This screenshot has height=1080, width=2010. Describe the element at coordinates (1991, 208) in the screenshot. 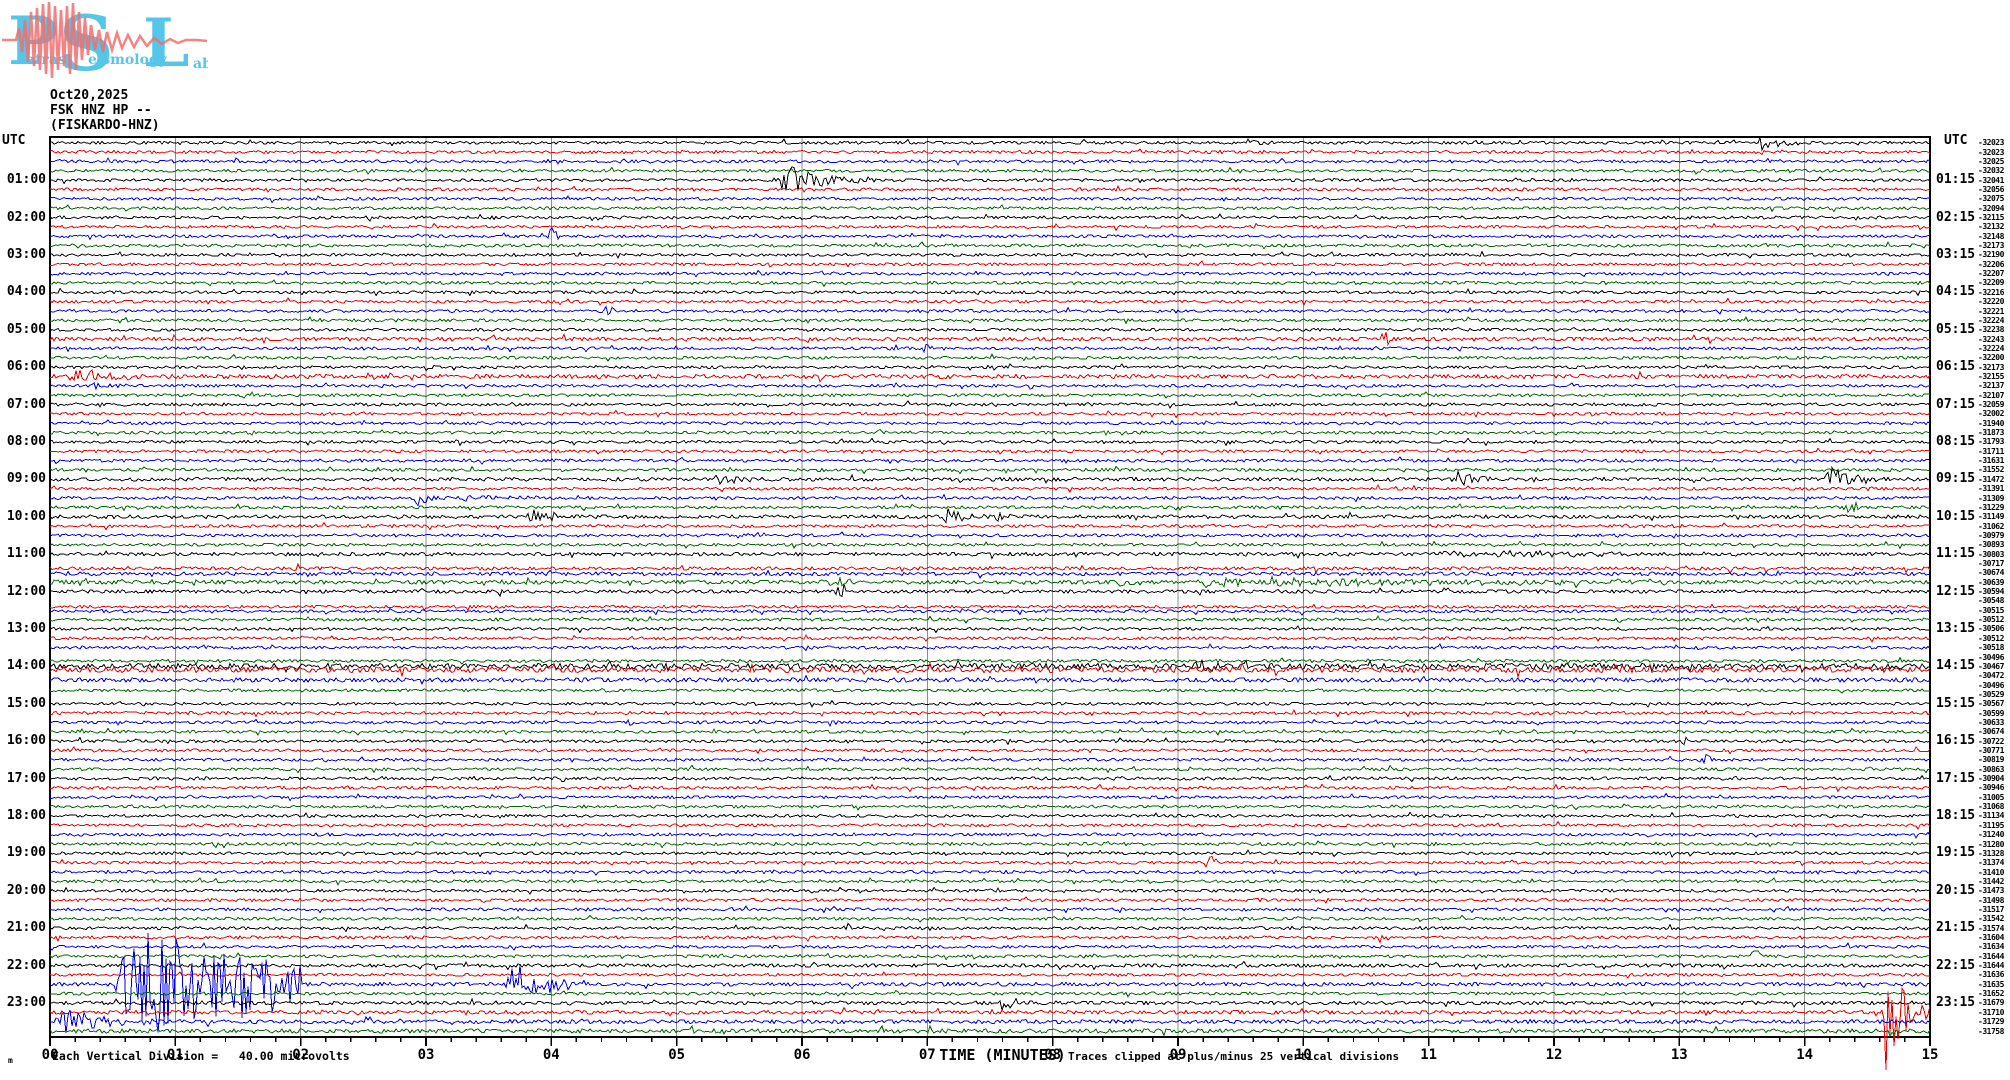

I see `trace-mean-value: -32094` at that location.